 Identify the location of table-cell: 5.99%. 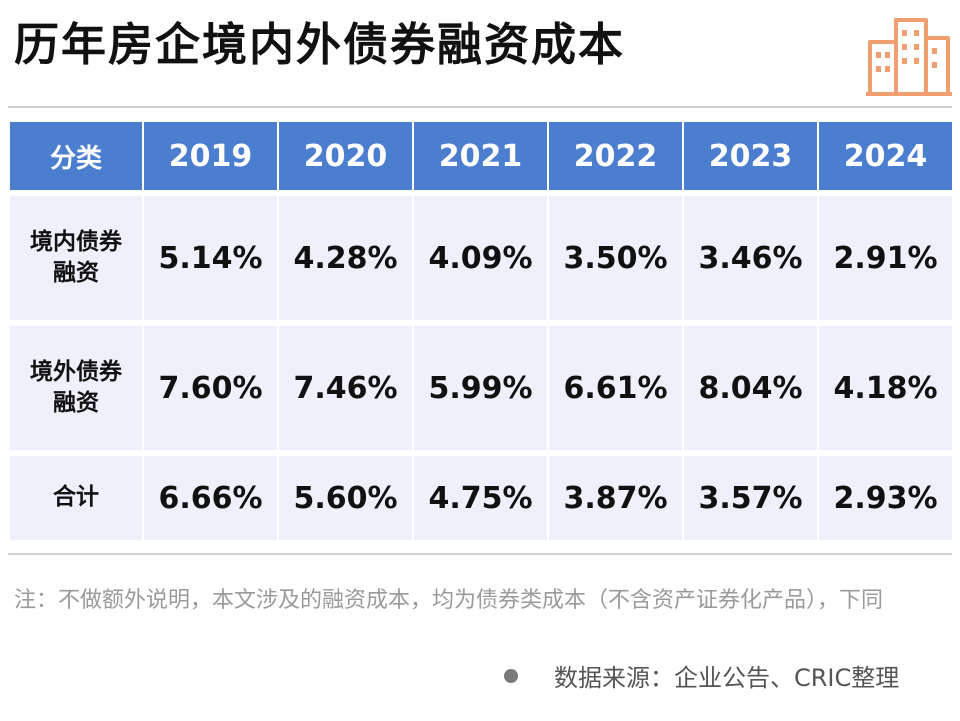
(480, 388).